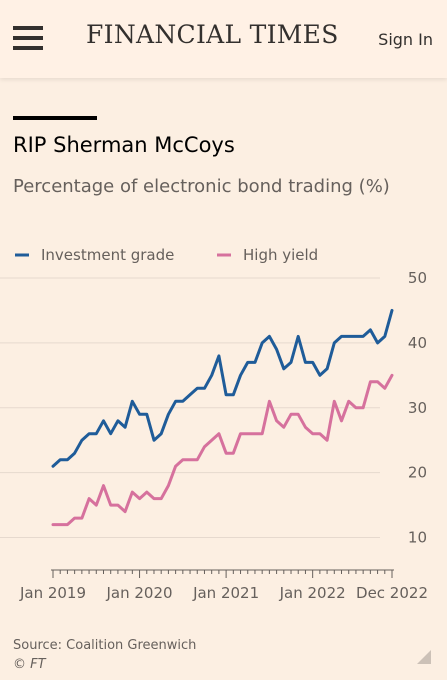 The width and height of the screenshot is (447, 680). What do you see at coordinates (124, 145) in the screenshot?
I see `chart-title: RIP Sherman McCoys` at bounding box center [124, 145].